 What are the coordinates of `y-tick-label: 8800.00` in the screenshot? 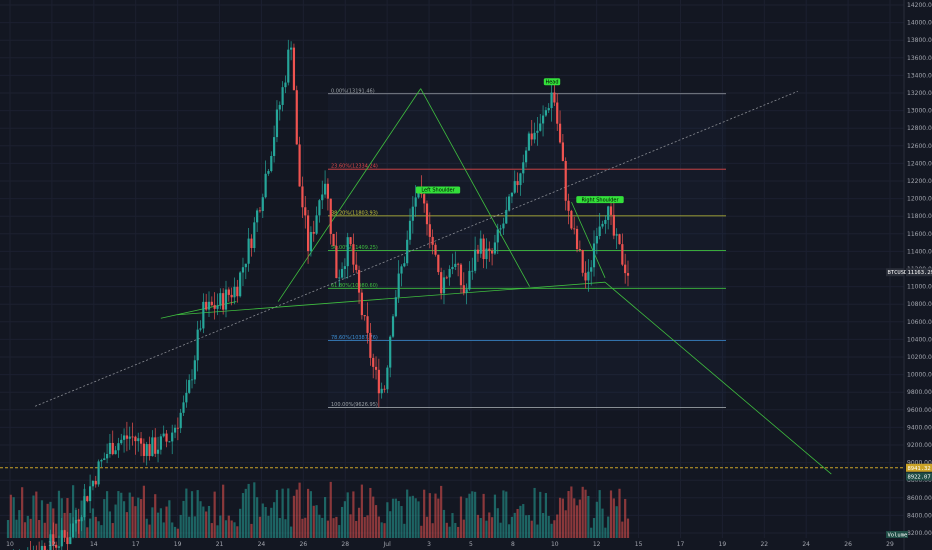 It's located at (919, 480).